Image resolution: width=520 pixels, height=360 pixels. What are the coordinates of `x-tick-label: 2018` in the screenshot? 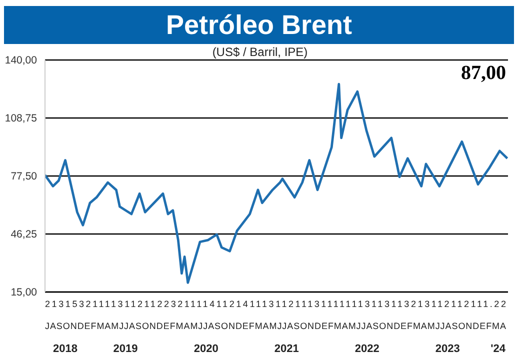 It's located at (65, 348).